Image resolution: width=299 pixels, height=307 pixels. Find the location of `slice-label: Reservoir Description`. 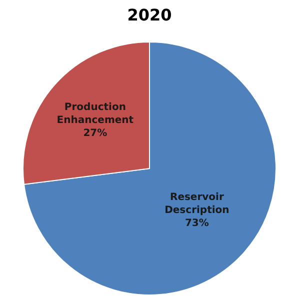

slice-label: Reservoir Description is located at coordinates (197, 204).